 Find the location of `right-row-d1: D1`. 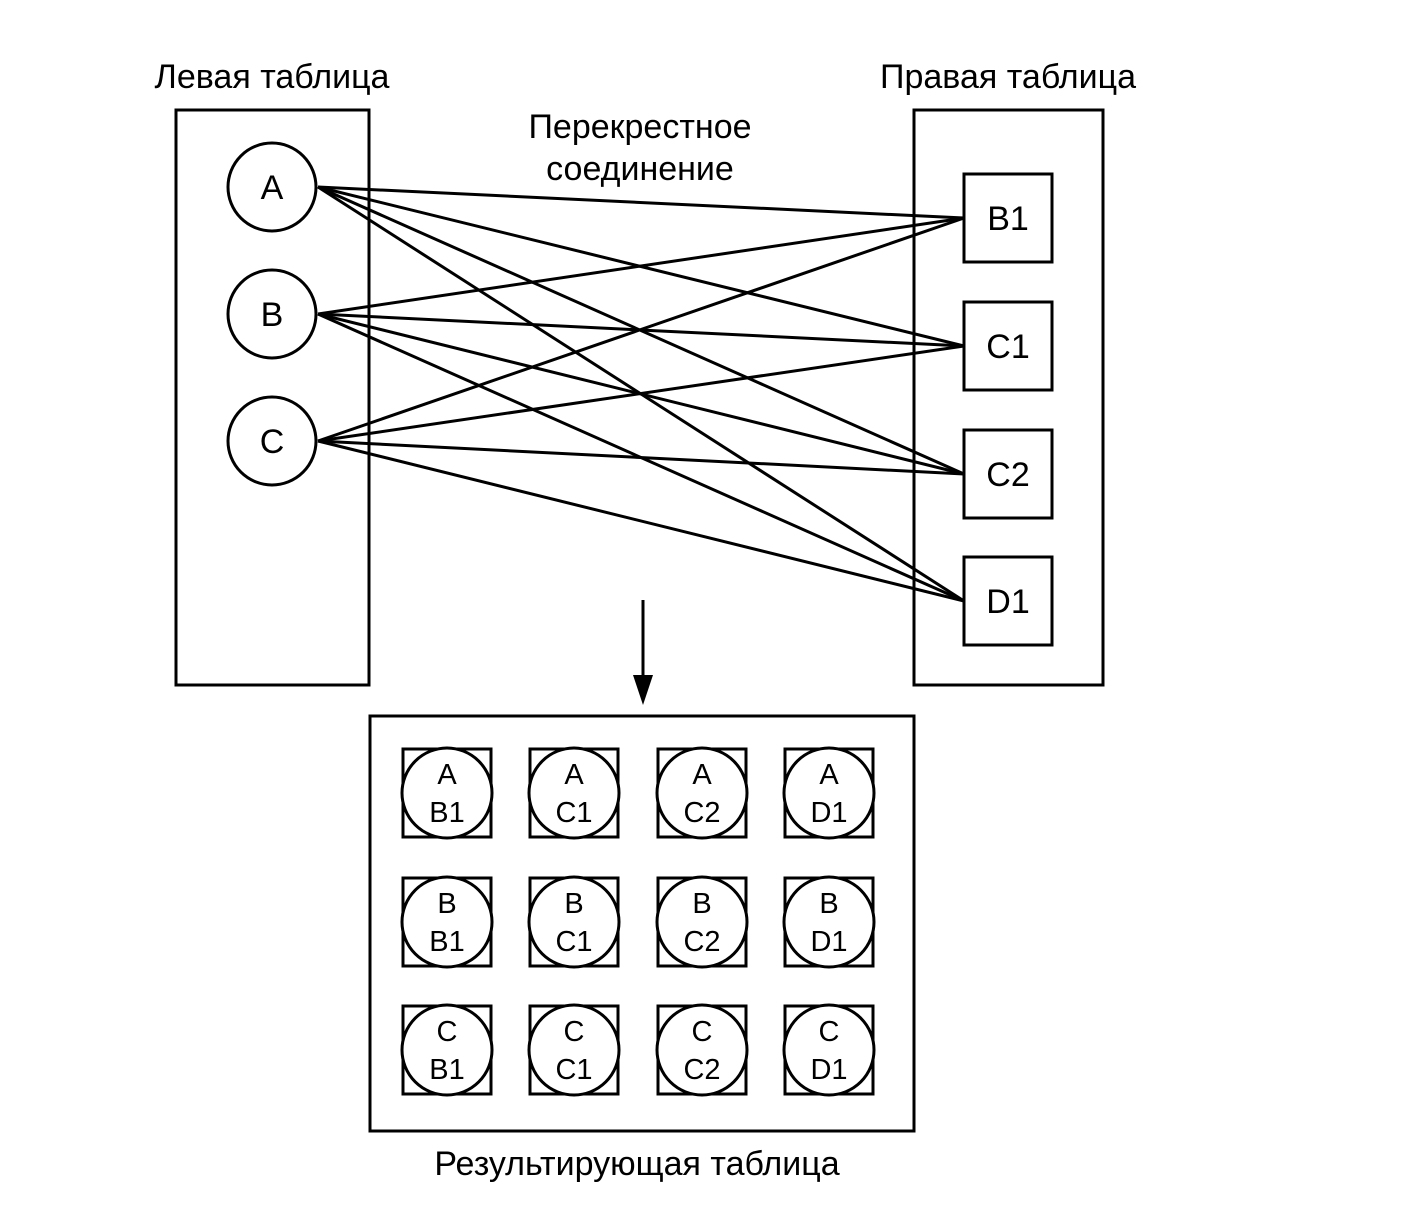

right-row-d1: D1 is located at coordinates (1008, 601).